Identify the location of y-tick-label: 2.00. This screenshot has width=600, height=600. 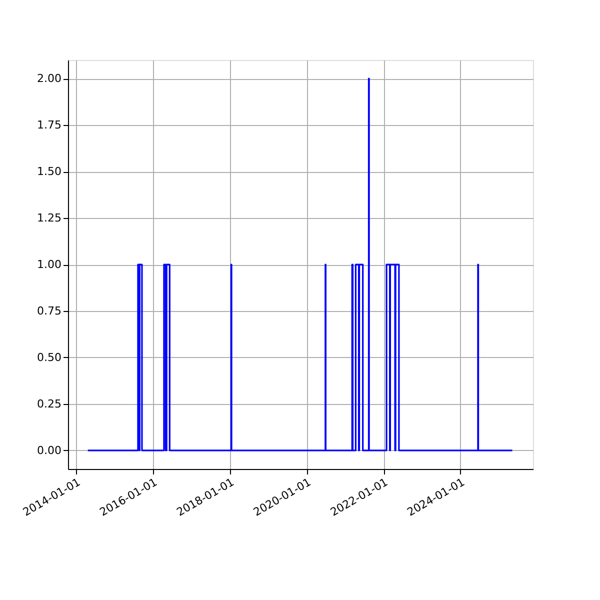
(49, 79).